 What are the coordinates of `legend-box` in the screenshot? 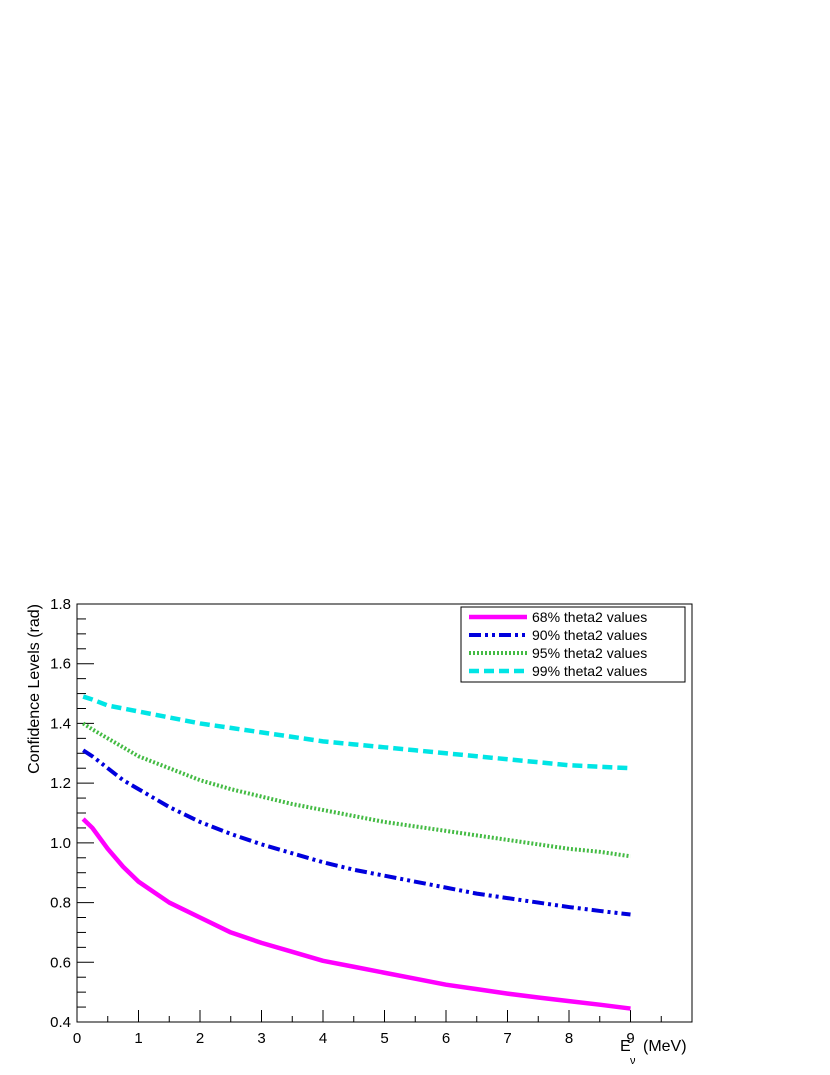 It's located at (573, 644).